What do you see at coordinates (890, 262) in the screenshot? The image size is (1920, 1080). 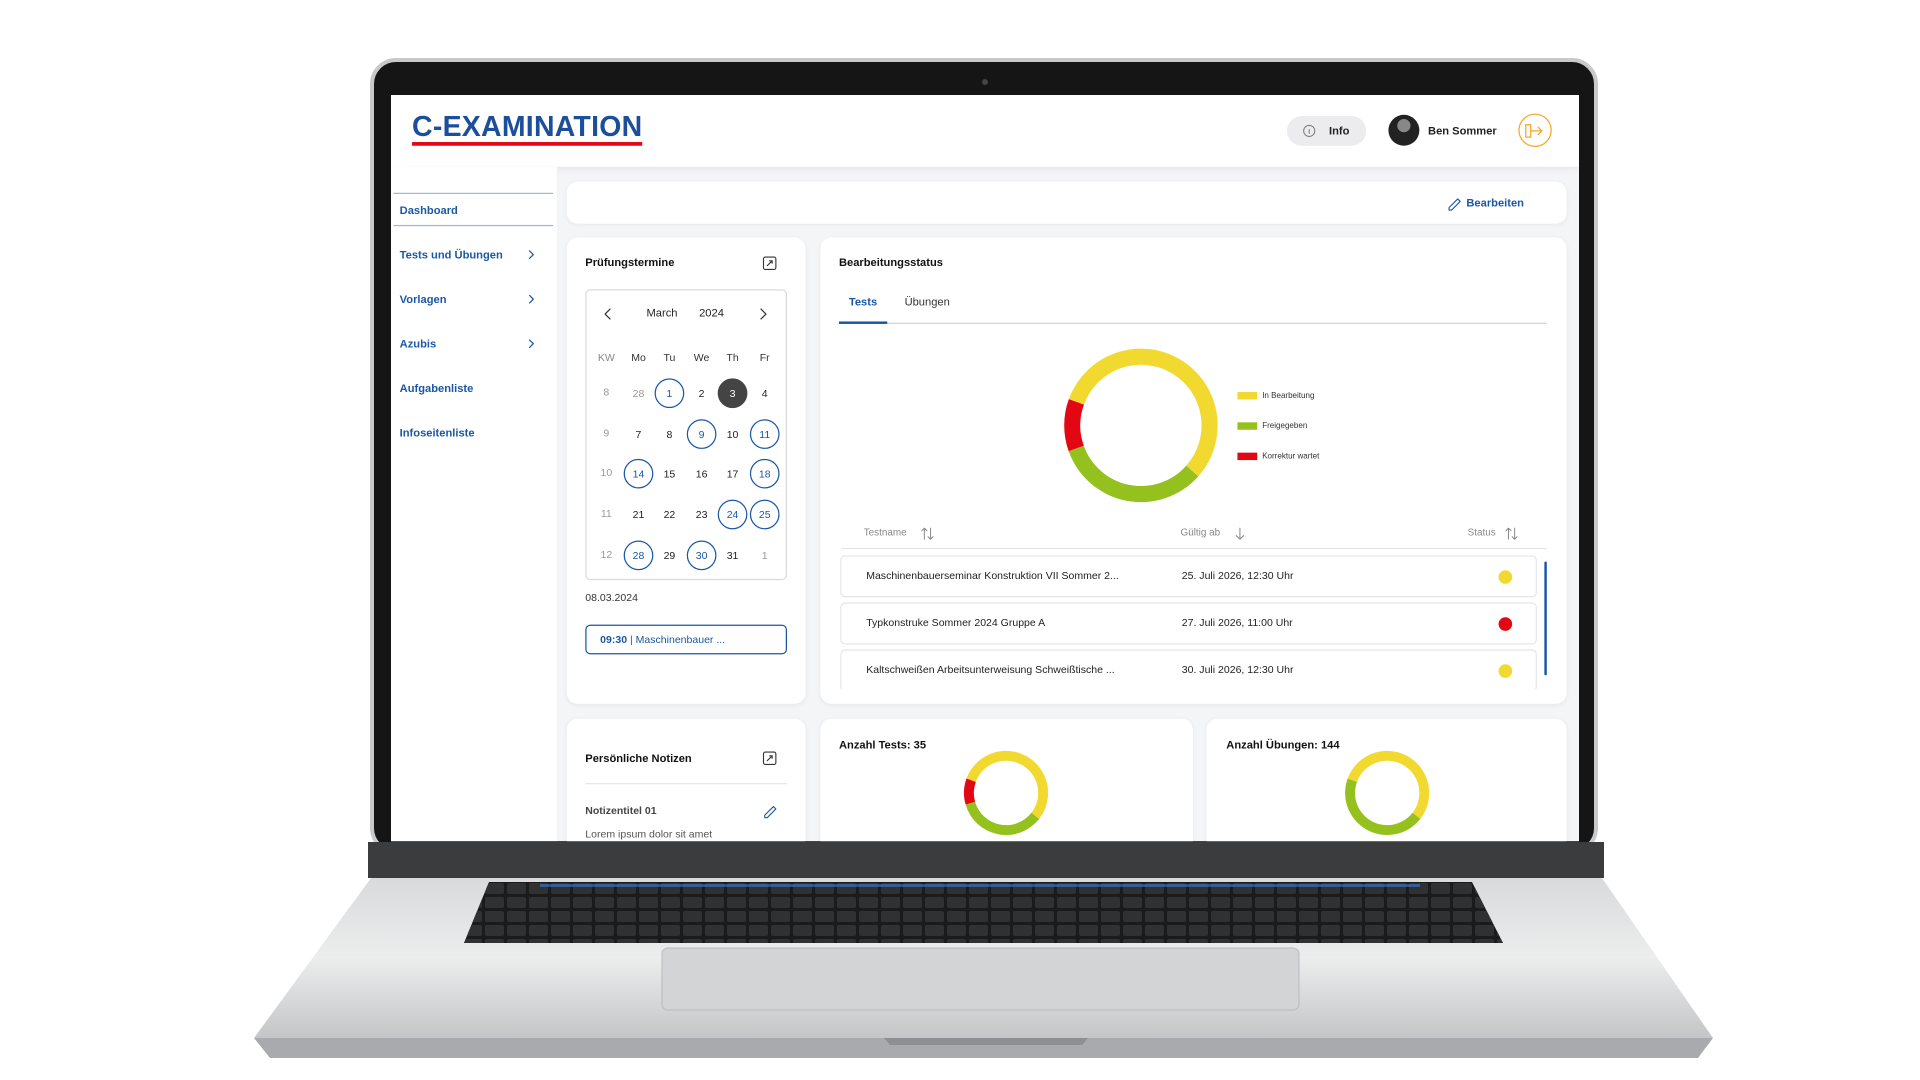 I see `status-title: Bearbeitungsstatus` at bounding box center [890, 262].